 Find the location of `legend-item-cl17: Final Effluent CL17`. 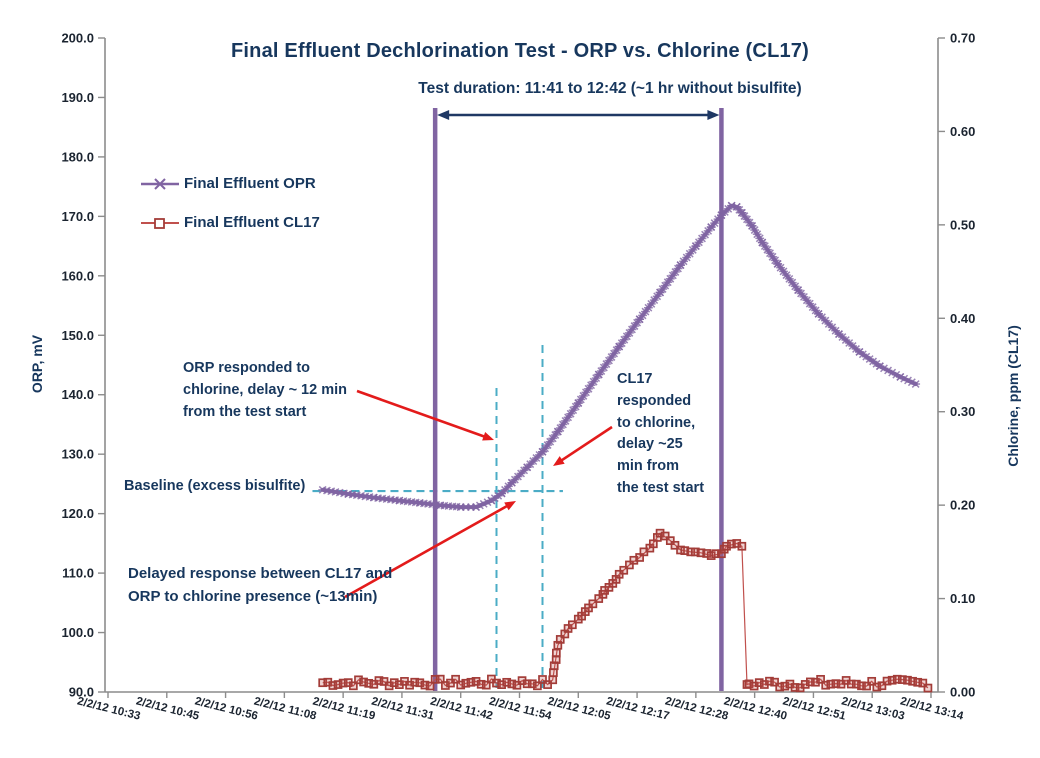

legend-item-cl17: Final Effluent CL17 is located at coordinates (230, 222).